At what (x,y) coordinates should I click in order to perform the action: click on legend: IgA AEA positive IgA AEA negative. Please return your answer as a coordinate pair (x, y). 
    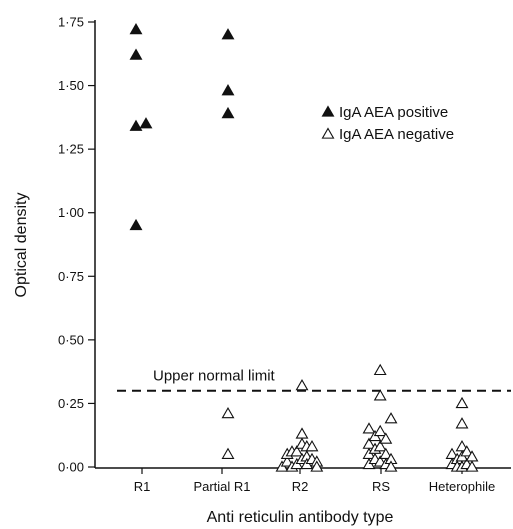
    Looking at the image, I should click on (414, 125).